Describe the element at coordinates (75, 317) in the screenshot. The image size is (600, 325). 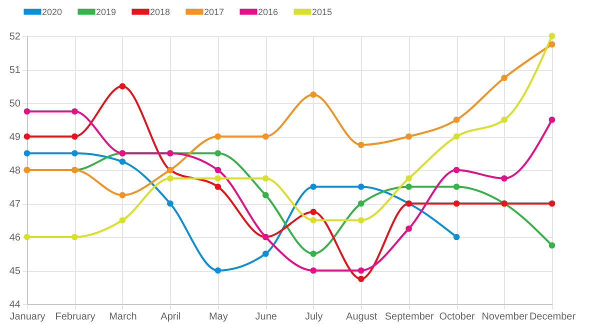
I see `x-tick-label: February` at that location.